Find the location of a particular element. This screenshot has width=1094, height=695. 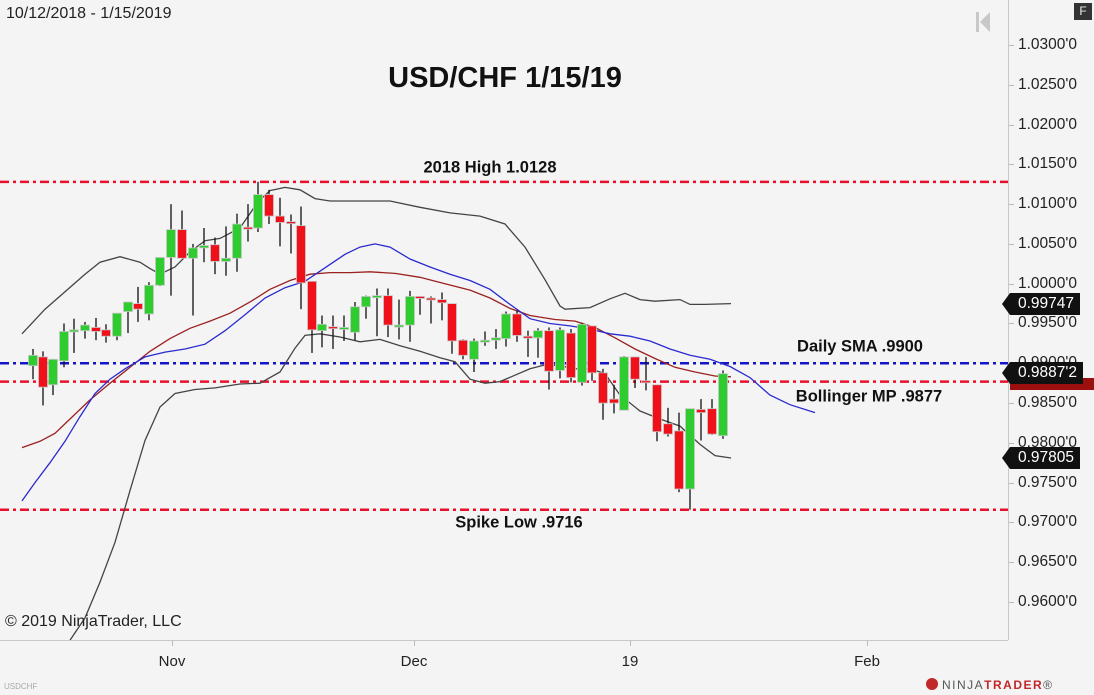

price-axis is located at coordinates (1008, 320).